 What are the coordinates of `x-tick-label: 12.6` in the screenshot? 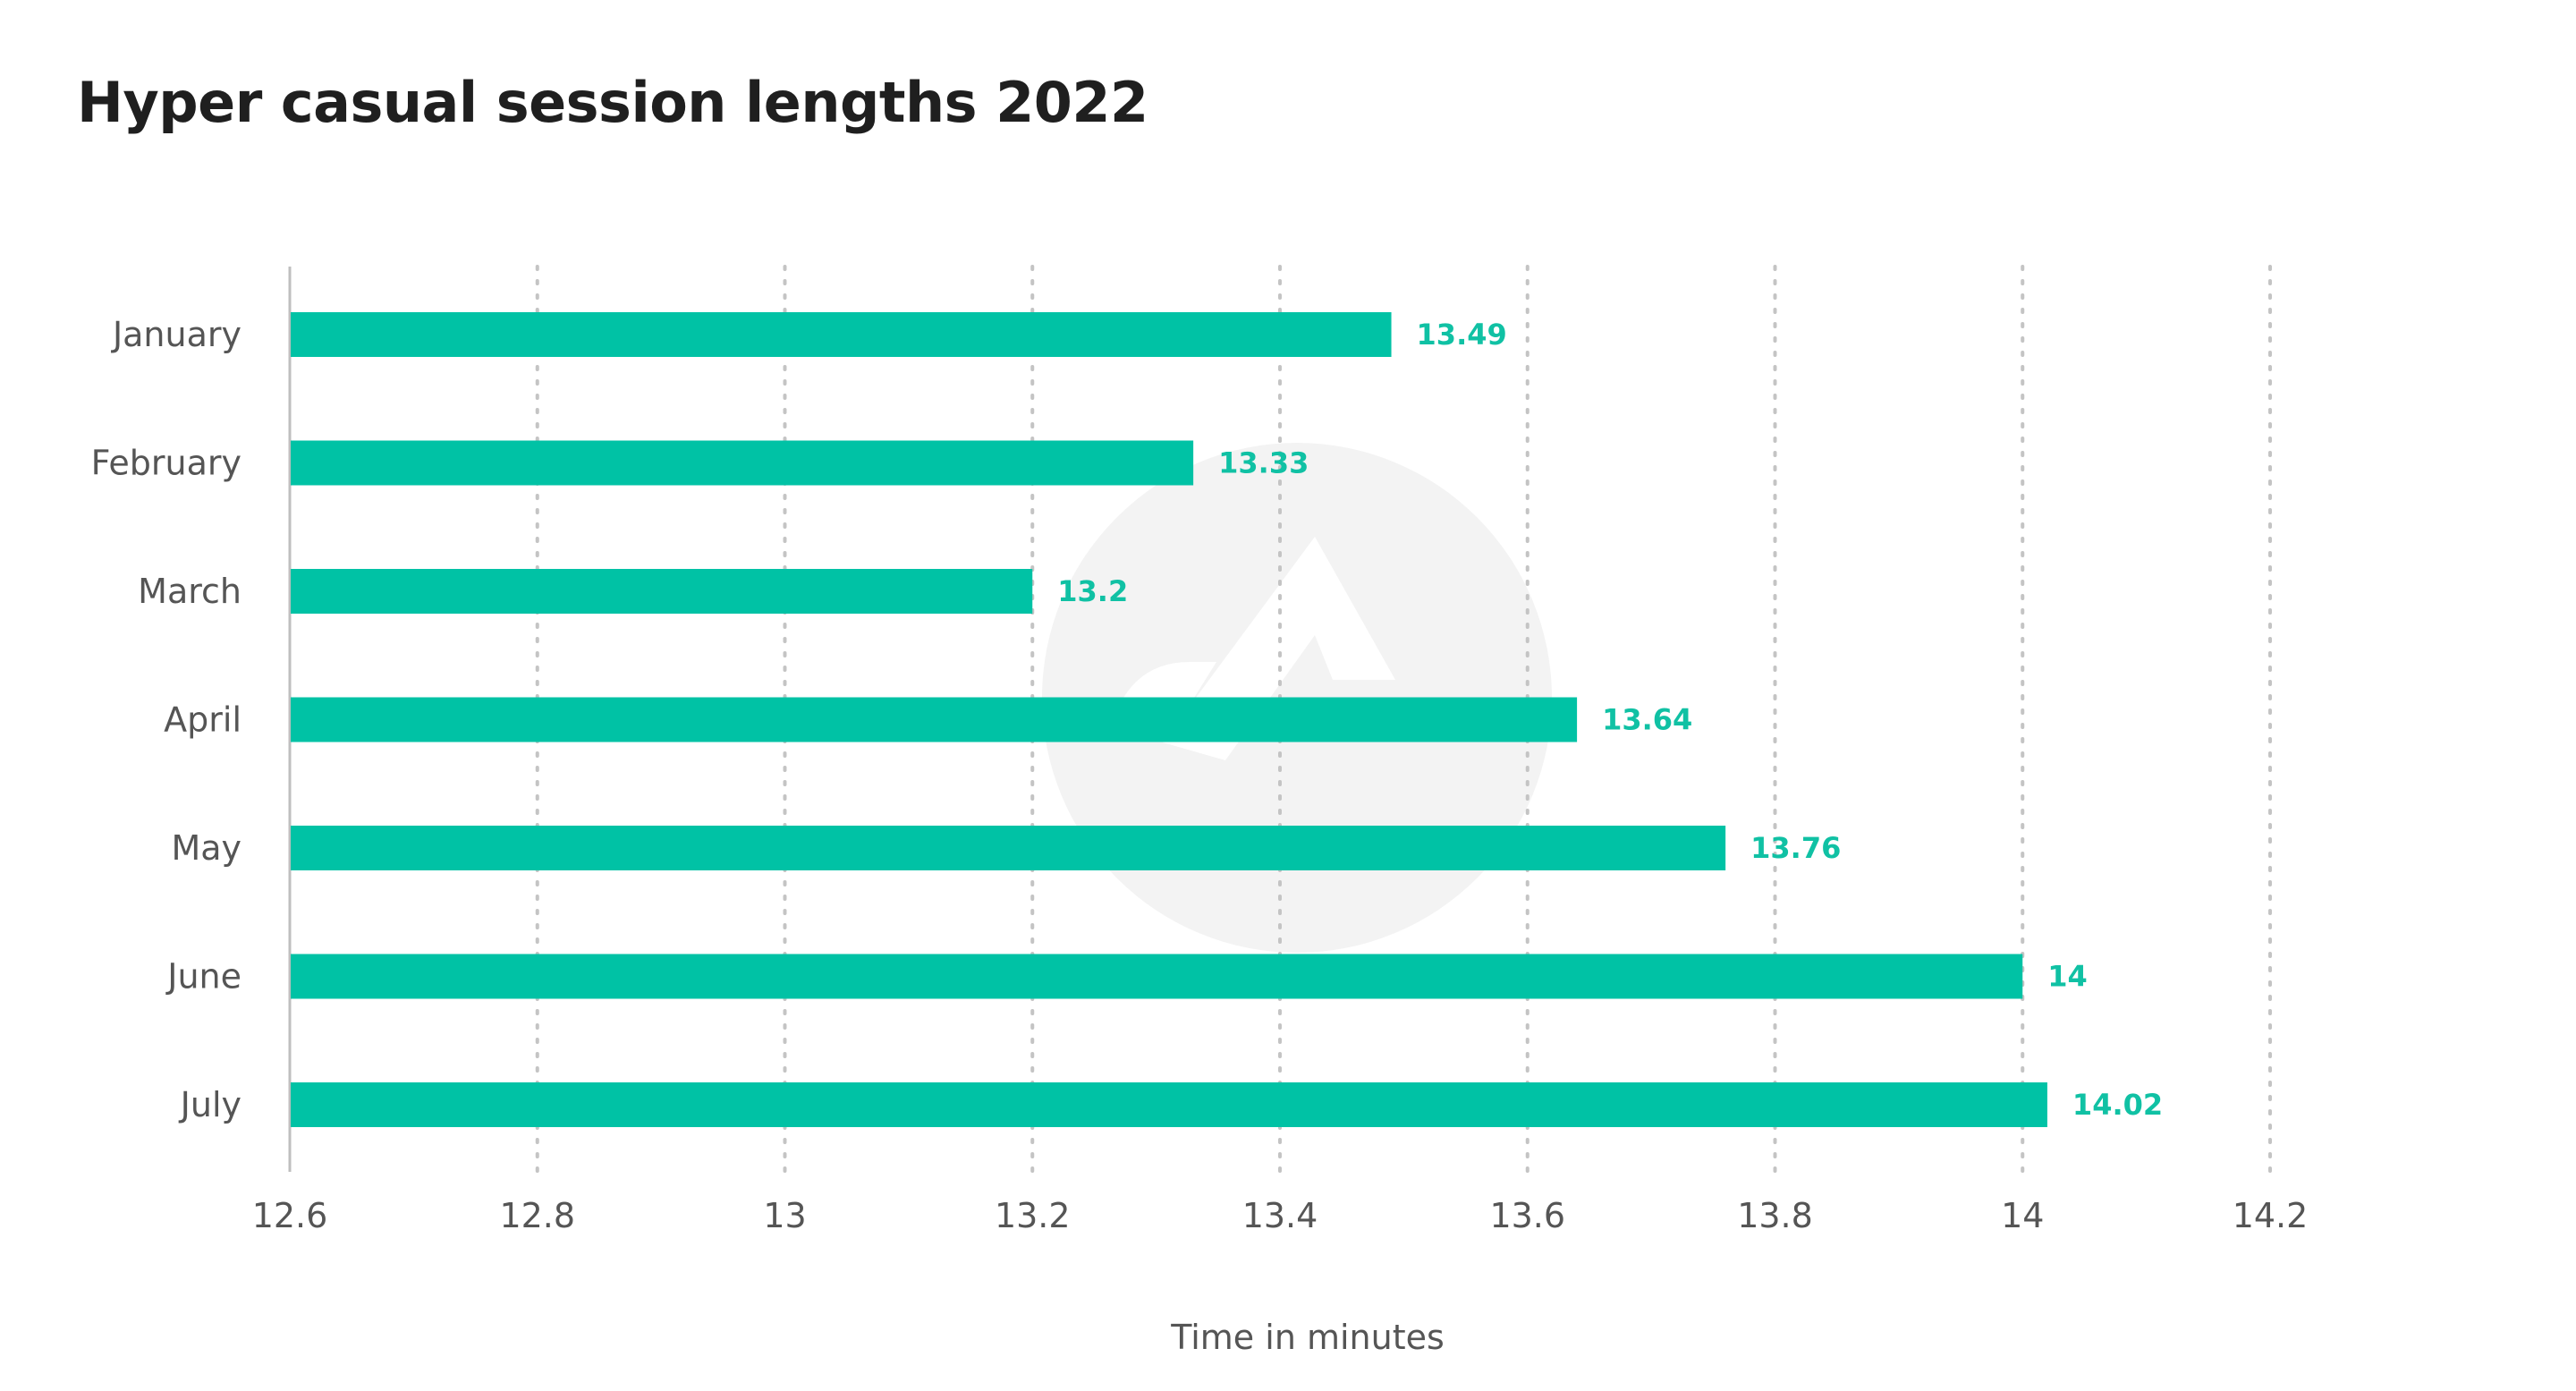 It's located at (290, 1215).